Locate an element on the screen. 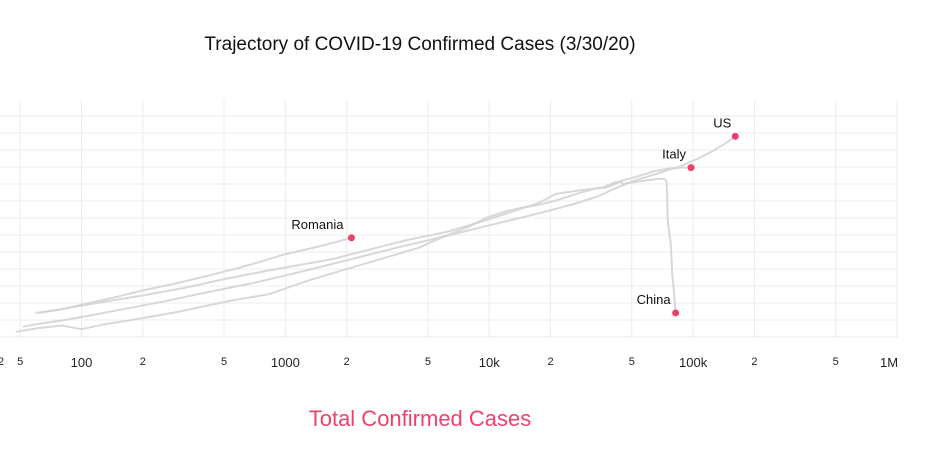 The width and height of the screenshot is (932, 453). x-tick-label: 10k is located at coordinates (489, 362).